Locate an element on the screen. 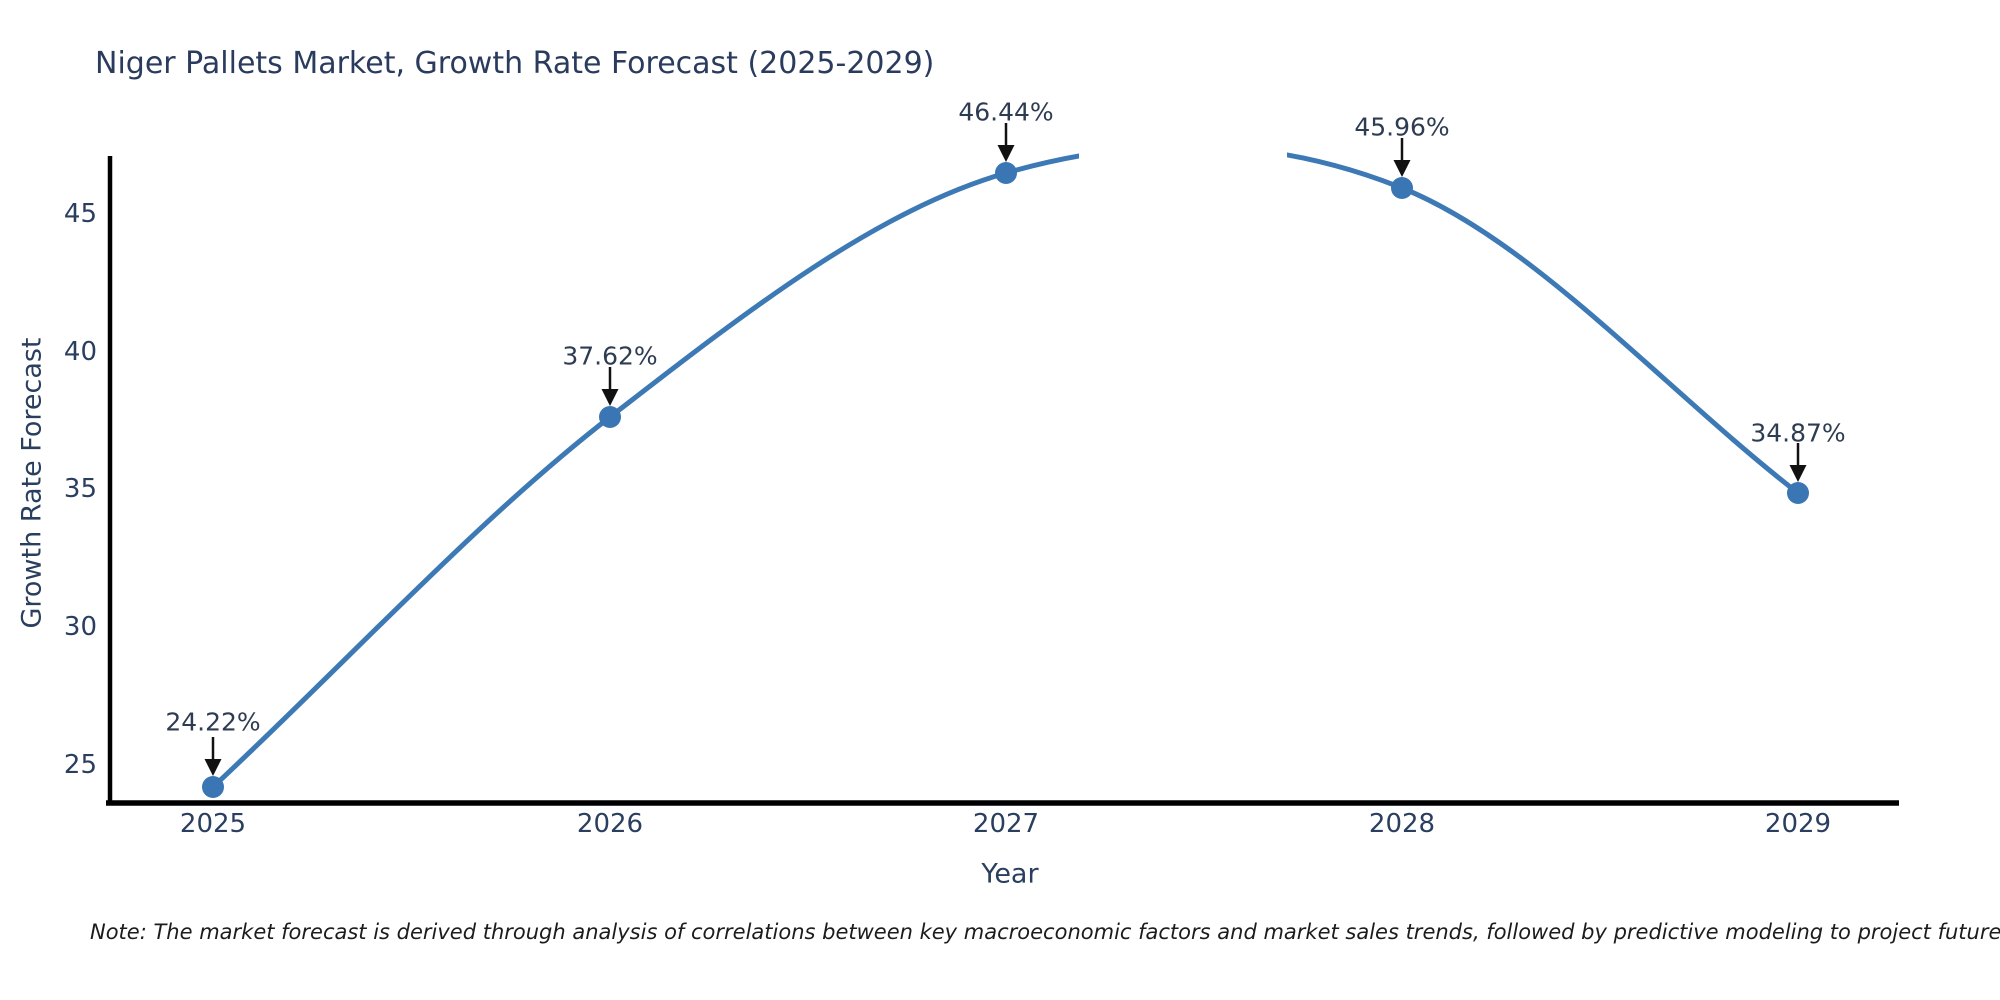 The width and height of the screenshot is (2000, 1000). x-tick-2025: 2025 is located at coordinates (213, 824).